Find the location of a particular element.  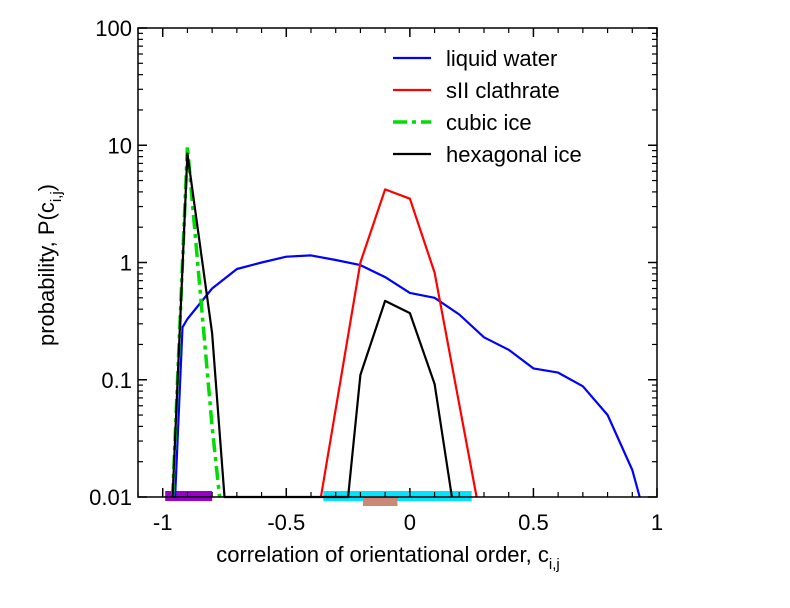

y-tick-label: 1 is located at coordinates (126, 263).